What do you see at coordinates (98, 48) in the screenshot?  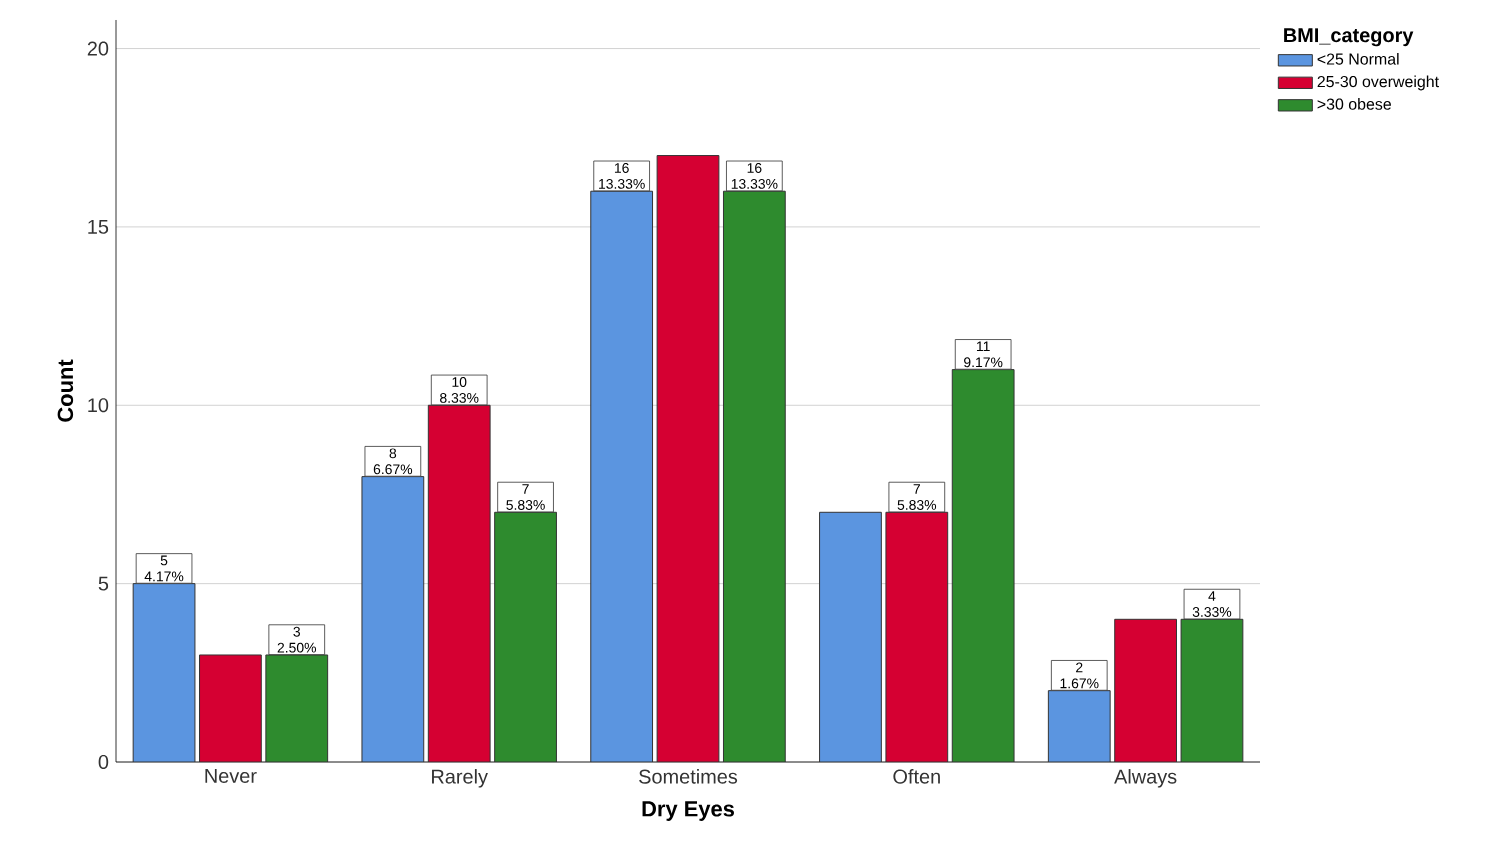 I see `y-tick-label: 20` at bounding box center [98, 48].